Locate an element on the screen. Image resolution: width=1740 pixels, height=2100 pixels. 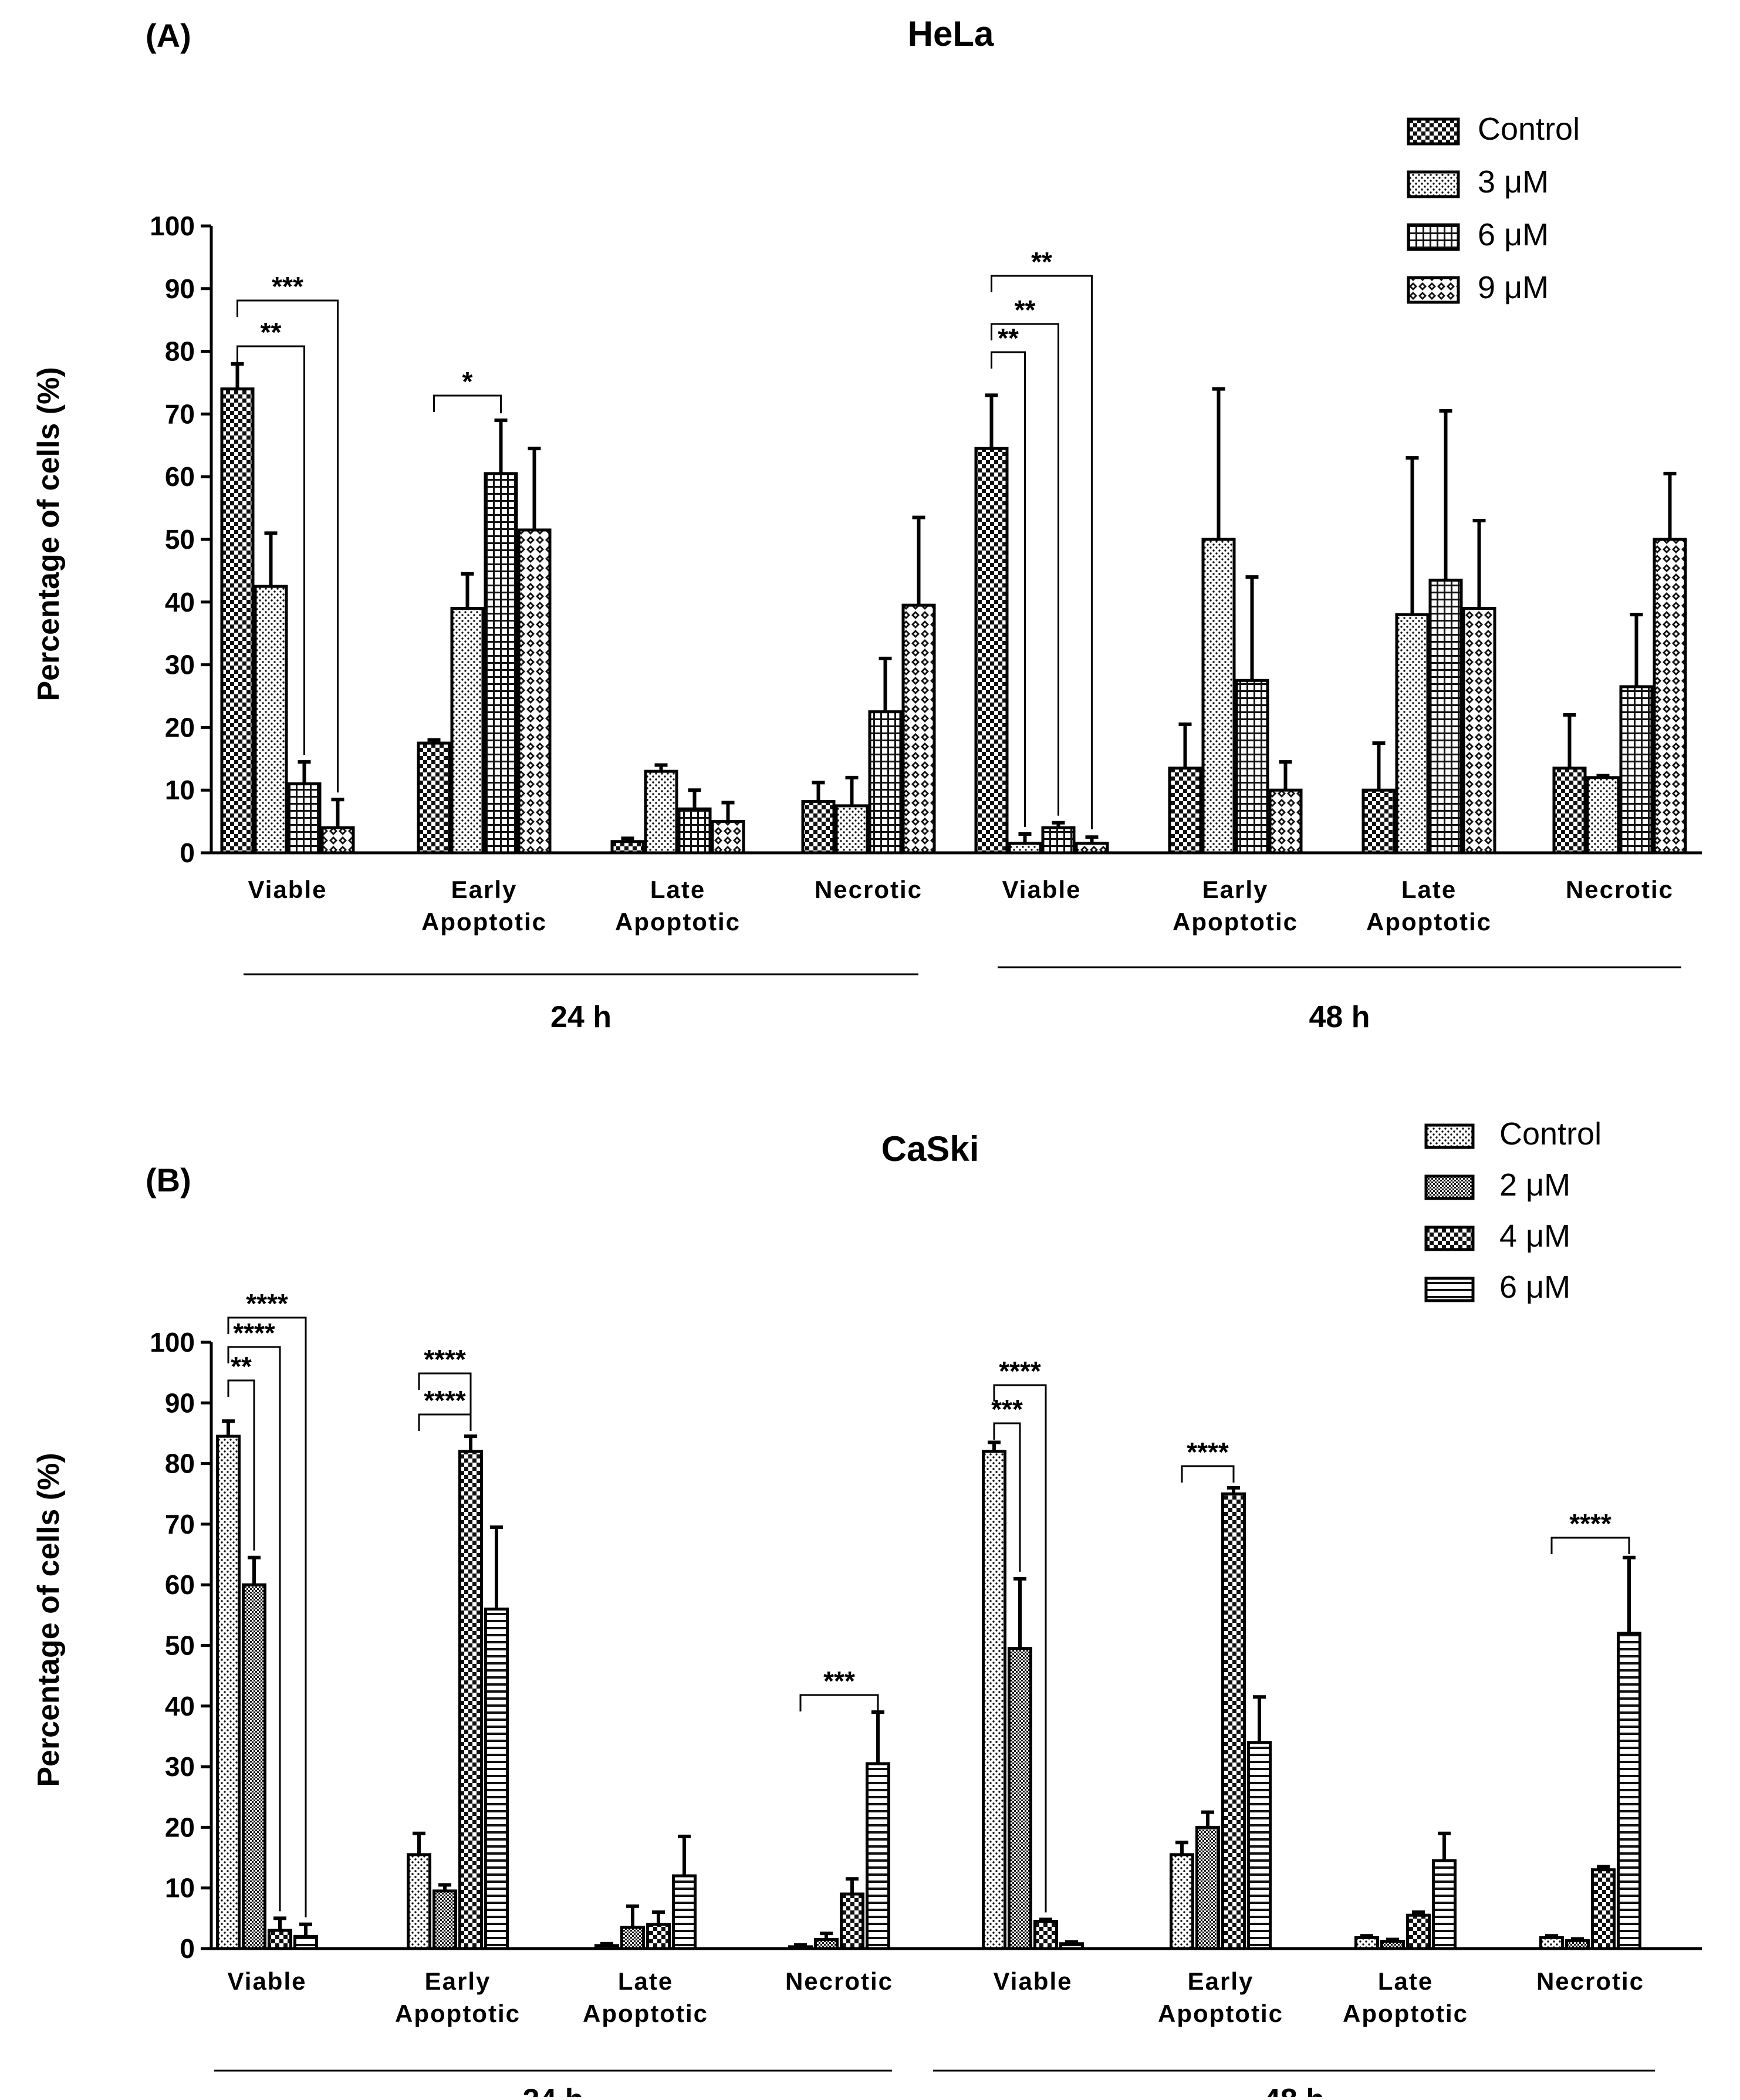
panel-a-legend-label: Control is located at coordinates (1529, 129).